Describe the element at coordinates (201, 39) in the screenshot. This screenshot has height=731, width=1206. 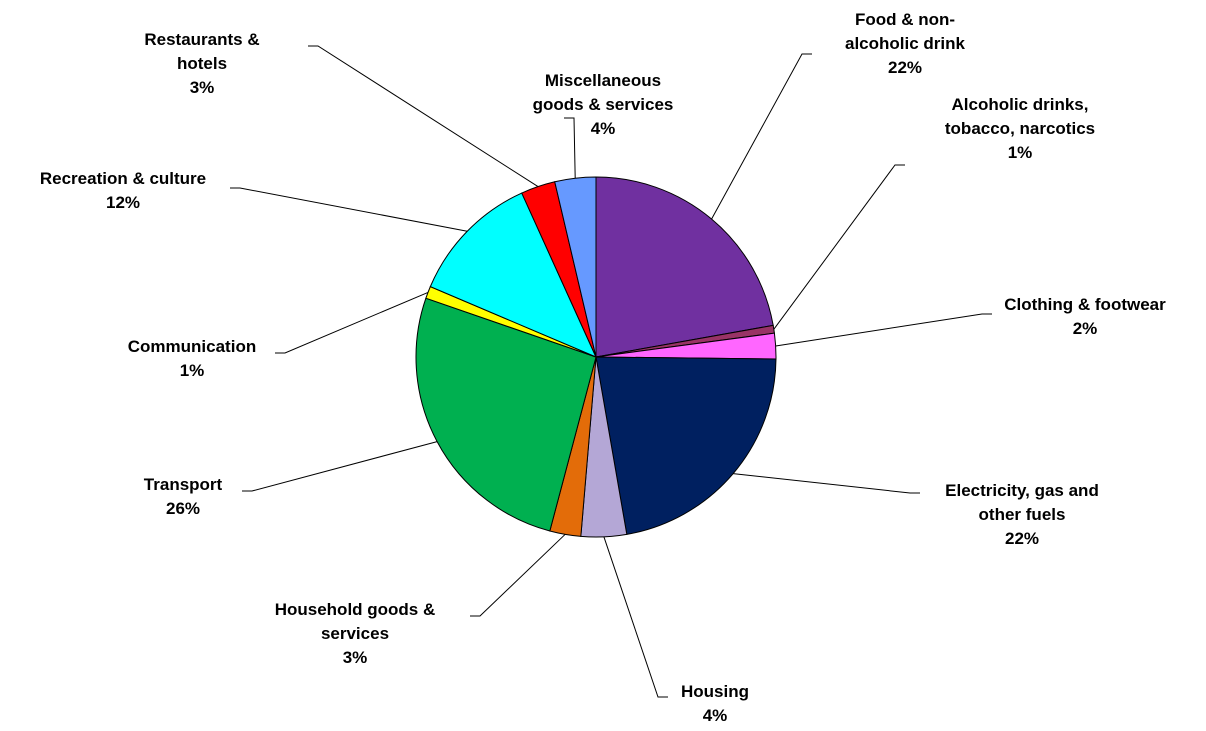
I see `slice-label-restaurants-and-hotels: Restaurants &` at that location.